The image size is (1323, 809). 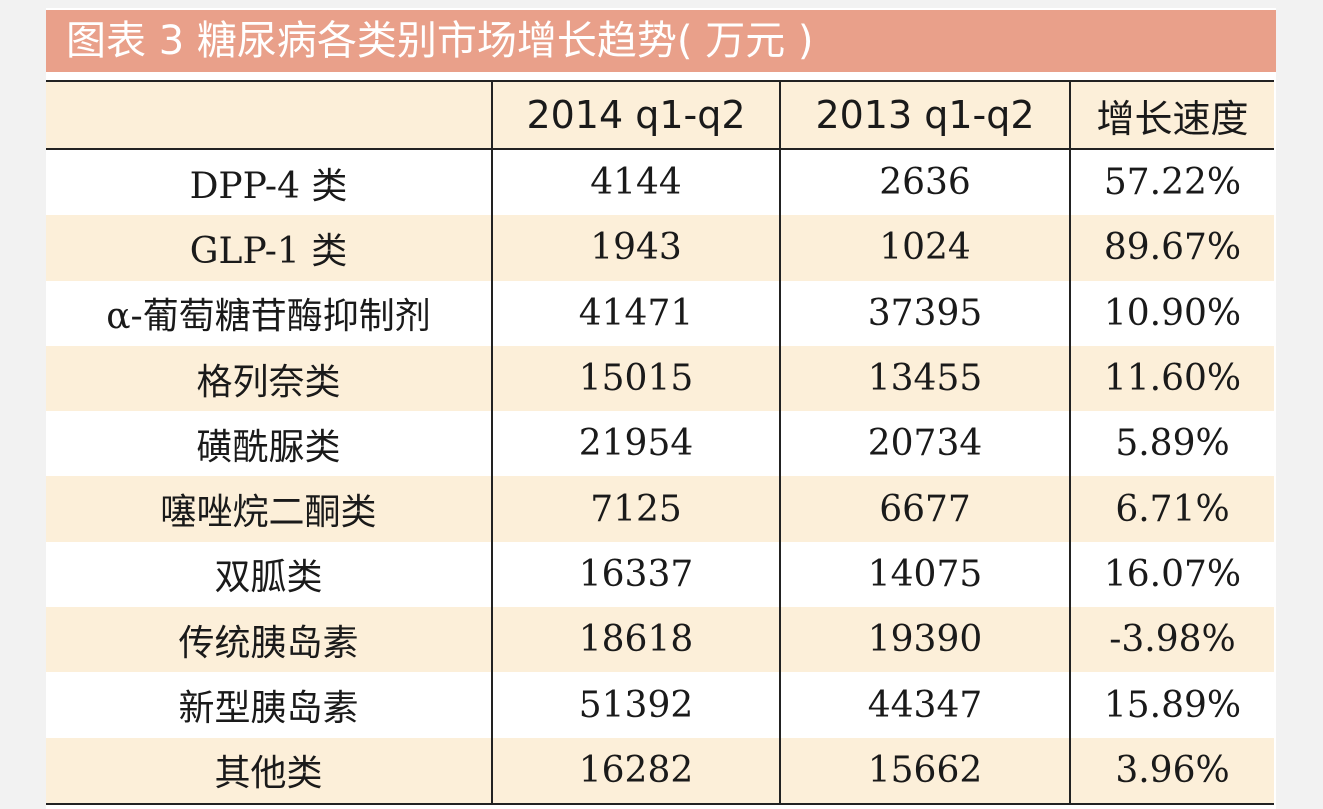 What do you see at coordinates (269, 705) in the screenshot?
I see `category-cell: 新型胰岛素` at bounding box center [269, 705].